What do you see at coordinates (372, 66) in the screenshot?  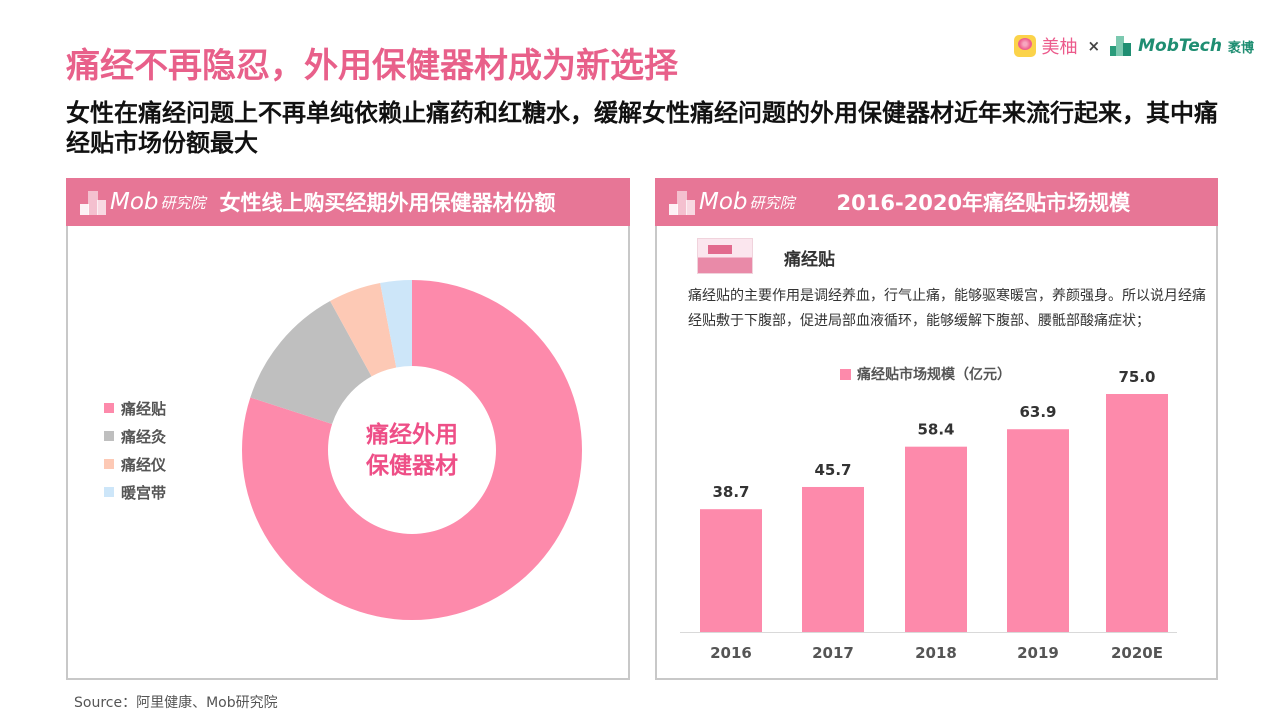 I see `page-title: 痛经不再隐忍，外用保健器材成为新选择` at bounding box center [372, 66].